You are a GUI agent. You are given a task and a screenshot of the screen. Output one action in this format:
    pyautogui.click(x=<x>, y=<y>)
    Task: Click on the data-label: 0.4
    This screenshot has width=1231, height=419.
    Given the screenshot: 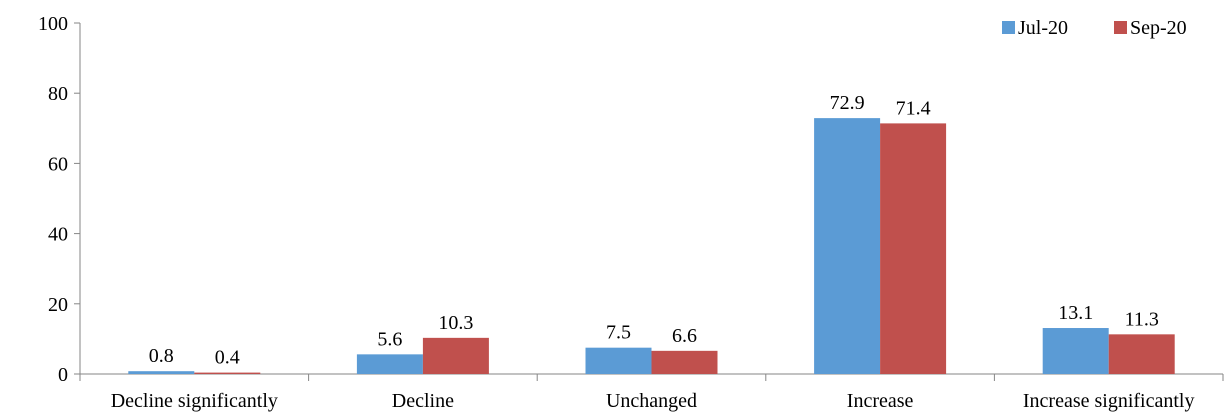 What is the action you would take?
    pyautogui.click(x=227, y=358)
    